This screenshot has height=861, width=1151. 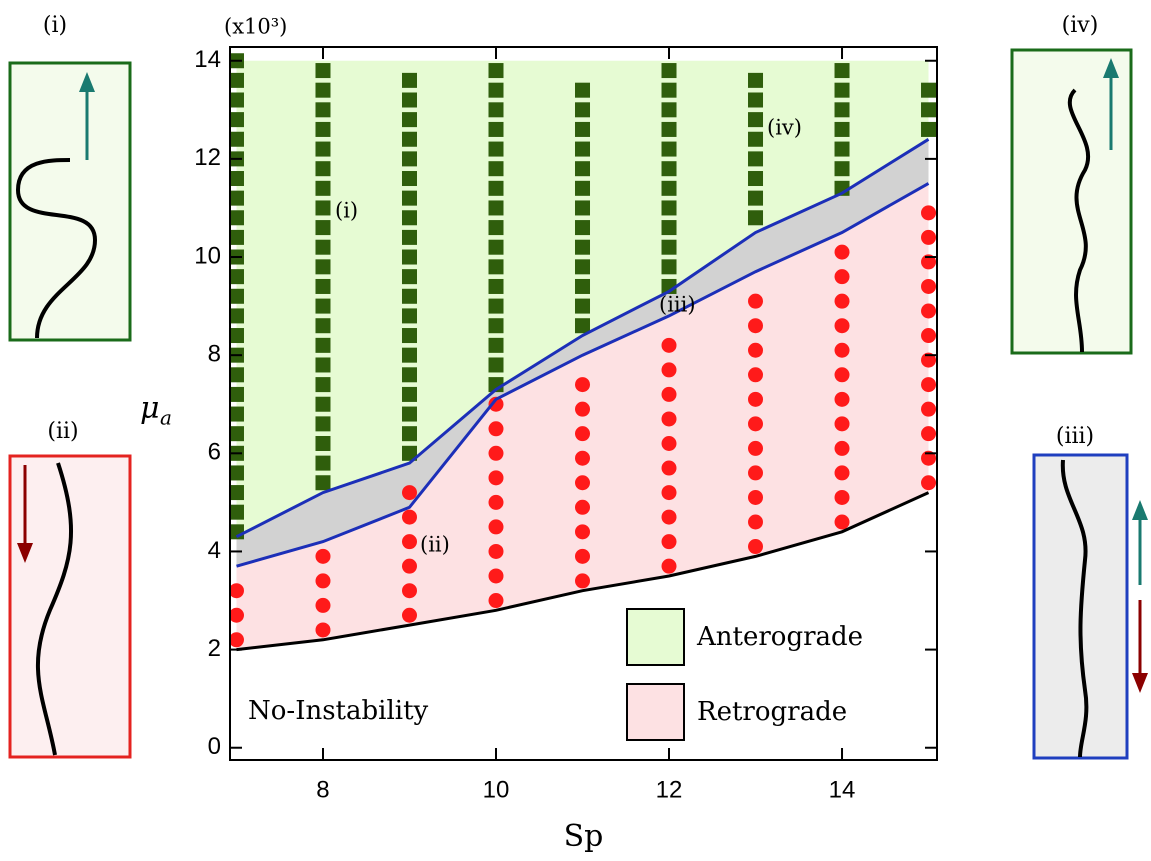 I want to click on panel-iv: (iv), so click(x=1071, y=184).